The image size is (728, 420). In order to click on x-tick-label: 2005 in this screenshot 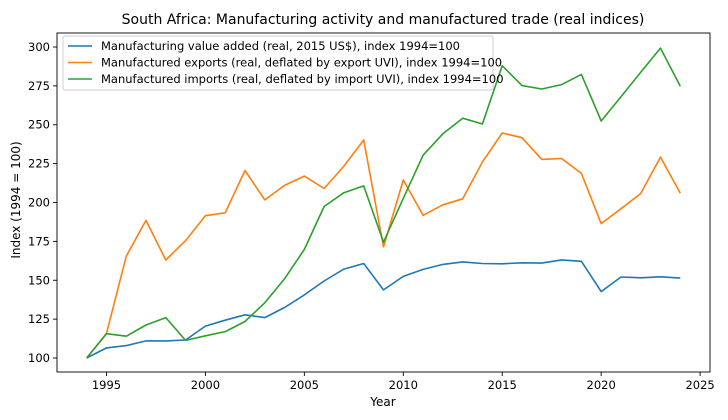, I will do `click(304, 385)`.